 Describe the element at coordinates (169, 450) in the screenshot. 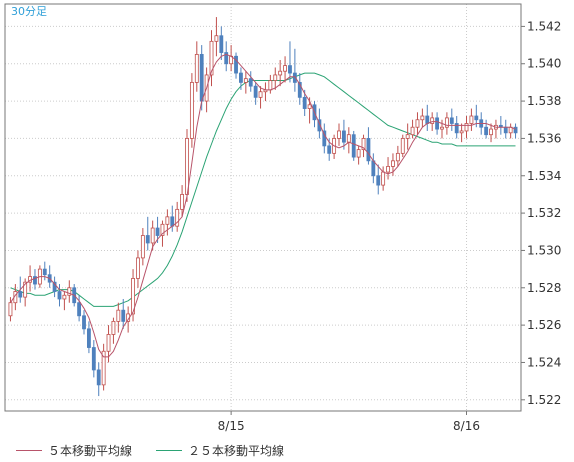

I see `ma25-swatch` at that location.